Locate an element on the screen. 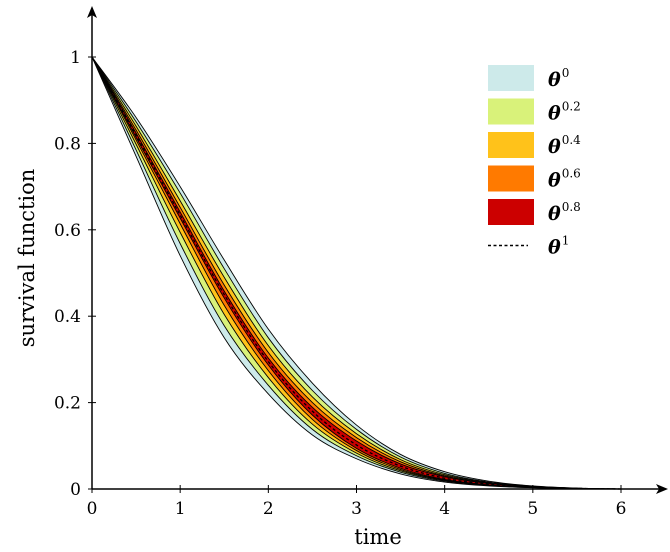  legend-entry-label: θ0.6 is located at coordinates (564, 179).